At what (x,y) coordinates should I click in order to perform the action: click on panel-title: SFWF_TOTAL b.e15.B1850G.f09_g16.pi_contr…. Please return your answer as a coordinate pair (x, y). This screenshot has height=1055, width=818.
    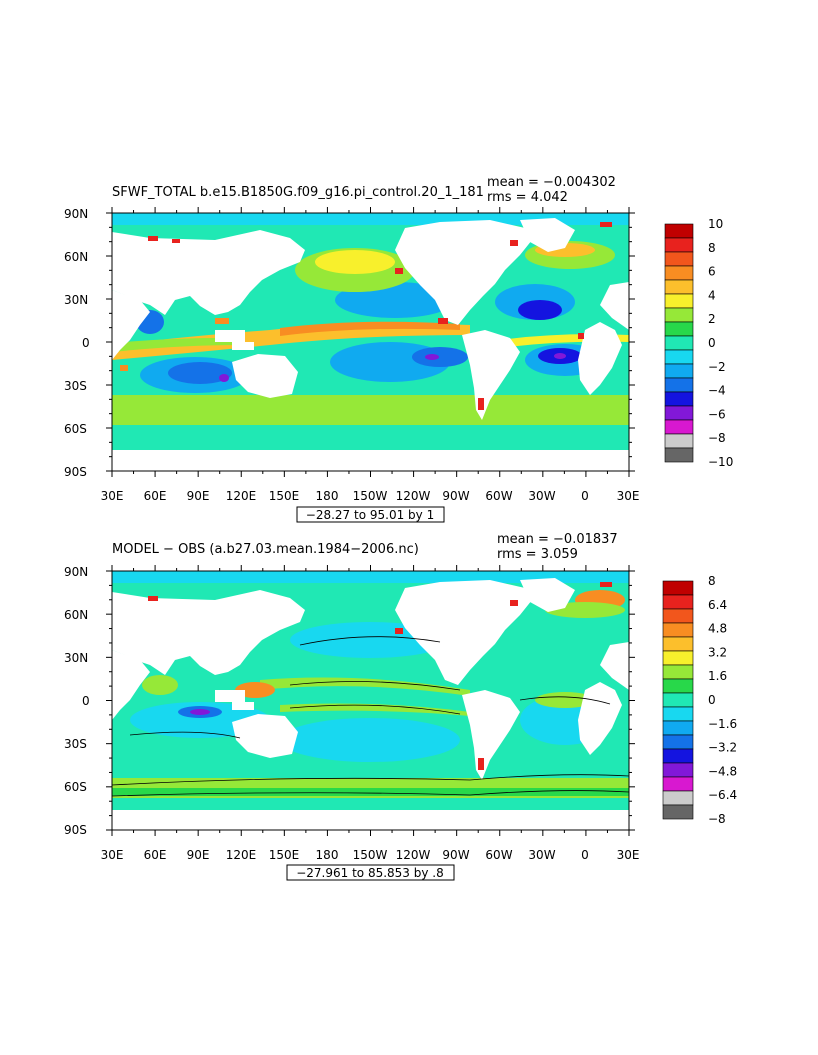
    Looking at the image, I should click on (298, 192).